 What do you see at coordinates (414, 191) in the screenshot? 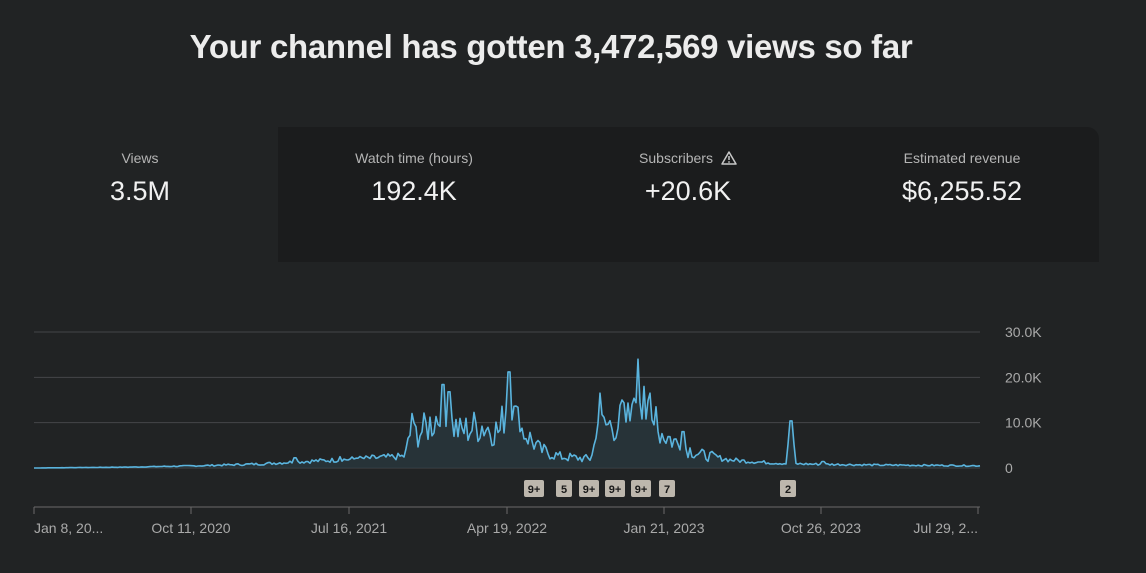
I see `tab-watch-time-value: 192.4K` at bounding box center [414, 191].